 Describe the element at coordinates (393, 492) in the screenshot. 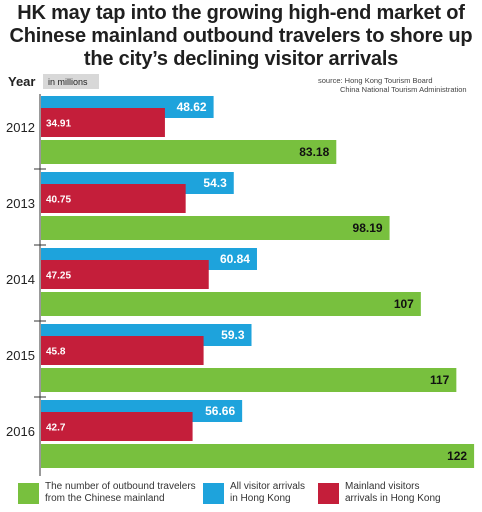

I see `legend-label-mainland: Mainland visitors arrivals in Hong Kong` at that location.